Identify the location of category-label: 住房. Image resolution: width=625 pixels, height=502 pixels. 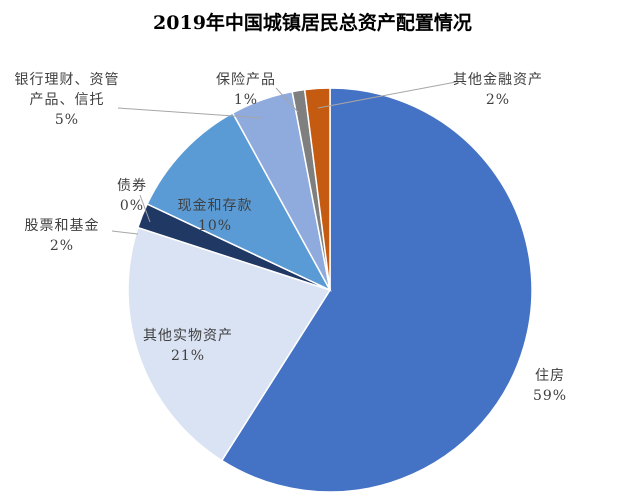
(550, 376).